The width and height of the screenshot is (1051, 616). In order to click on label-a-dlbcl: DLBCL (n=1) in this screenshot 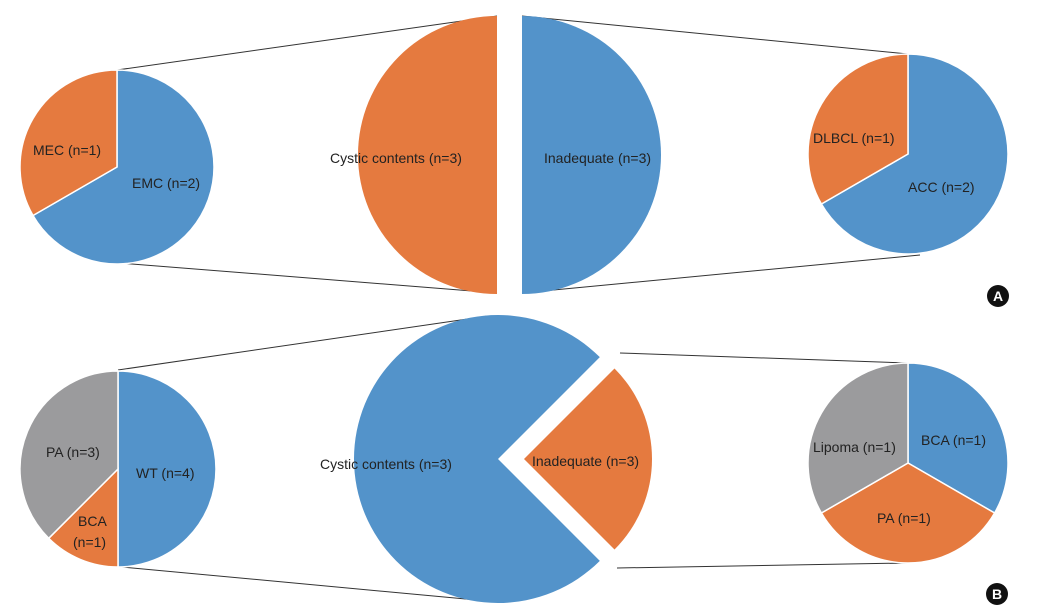, I will do `click(854, 138)`.